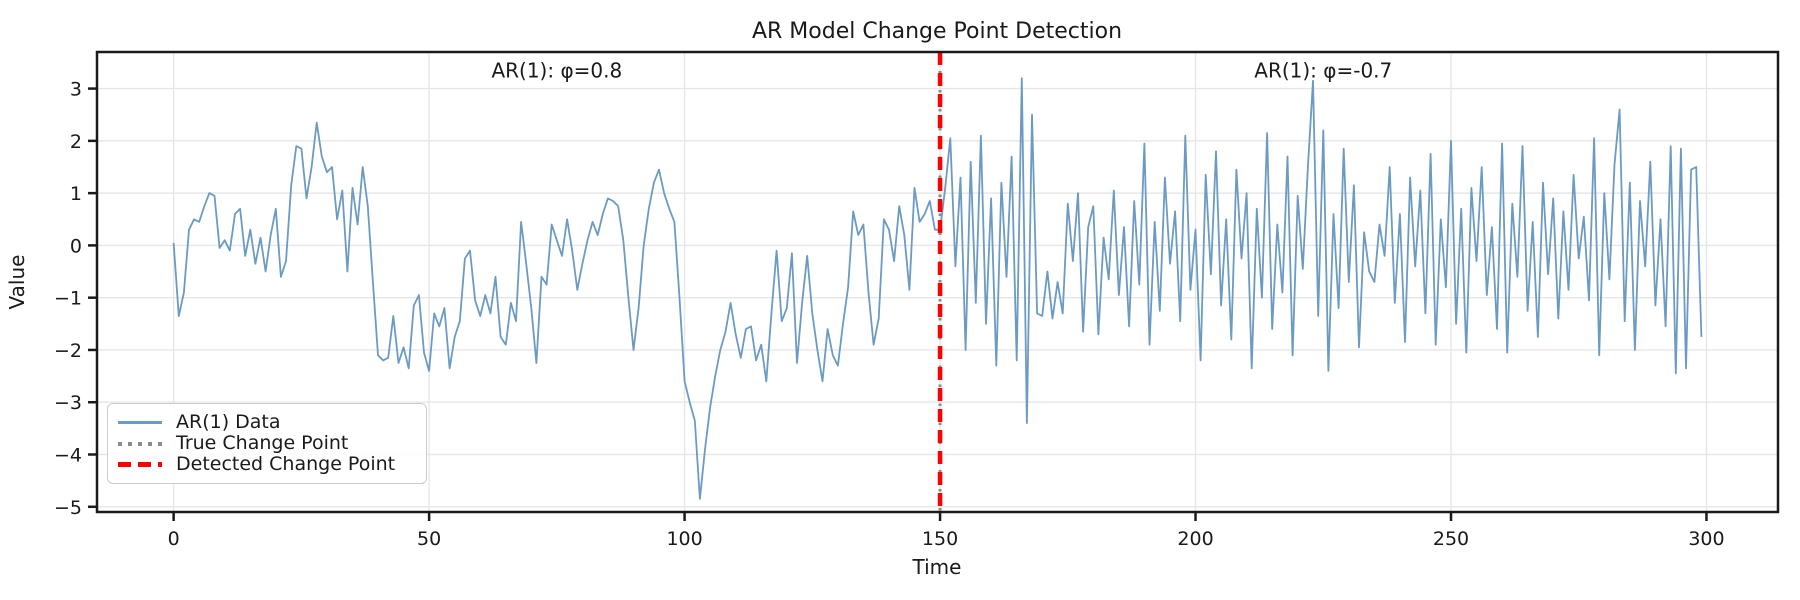 This screenshot has height=600, width=1800. Describe the element at coordinates (684, 539) in the screenshot. I see `x-tick-label: 100` at that location.